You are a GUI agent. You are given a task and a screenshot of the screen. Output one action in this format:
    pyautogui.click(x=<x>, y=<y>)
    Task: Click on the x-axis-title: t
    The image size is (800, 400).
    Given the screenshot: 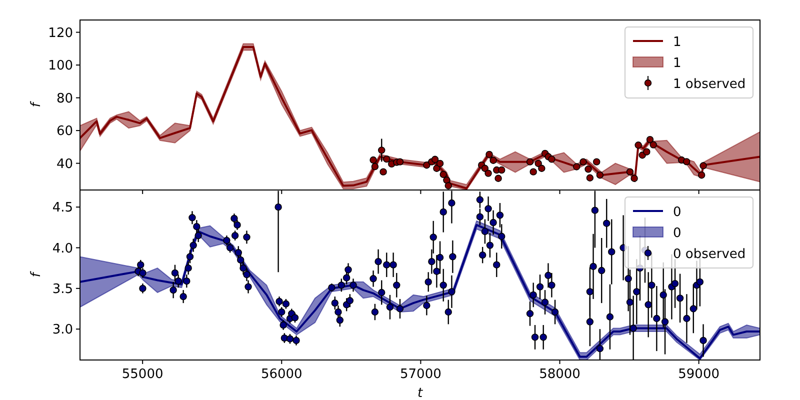 What is the action you would take?
    pyautogui.click(x=420, y=393)
    